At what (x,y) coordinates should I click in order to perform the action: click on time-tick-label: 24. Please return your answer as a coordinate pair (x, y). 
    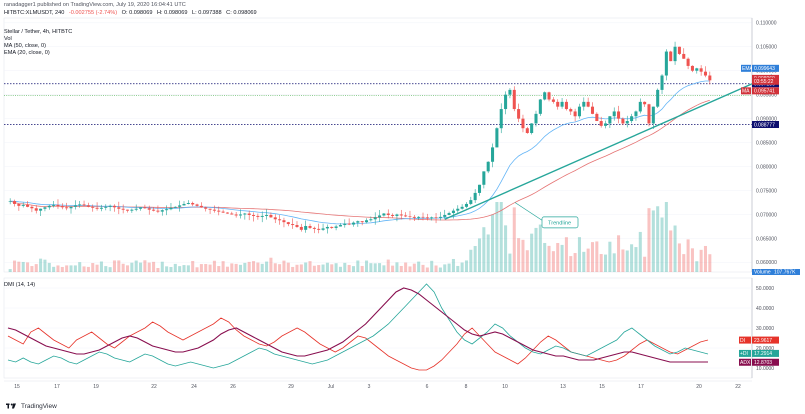
    Looking at the image, I should click on (194, 387).